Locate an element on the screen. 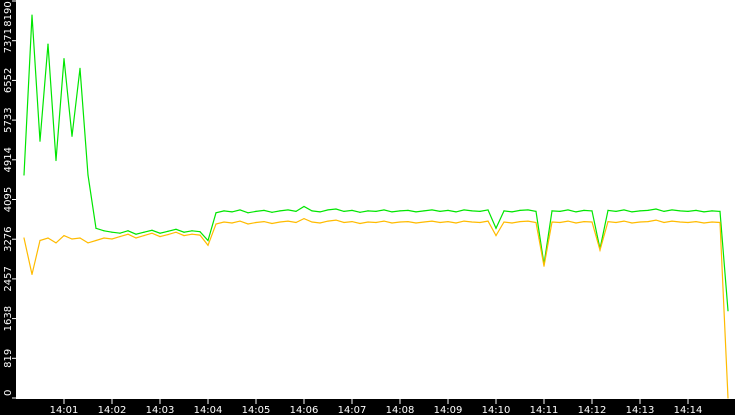 The height and width of the screenshot is (415, 735). y-axis-band is located at coordinates (8, 207).